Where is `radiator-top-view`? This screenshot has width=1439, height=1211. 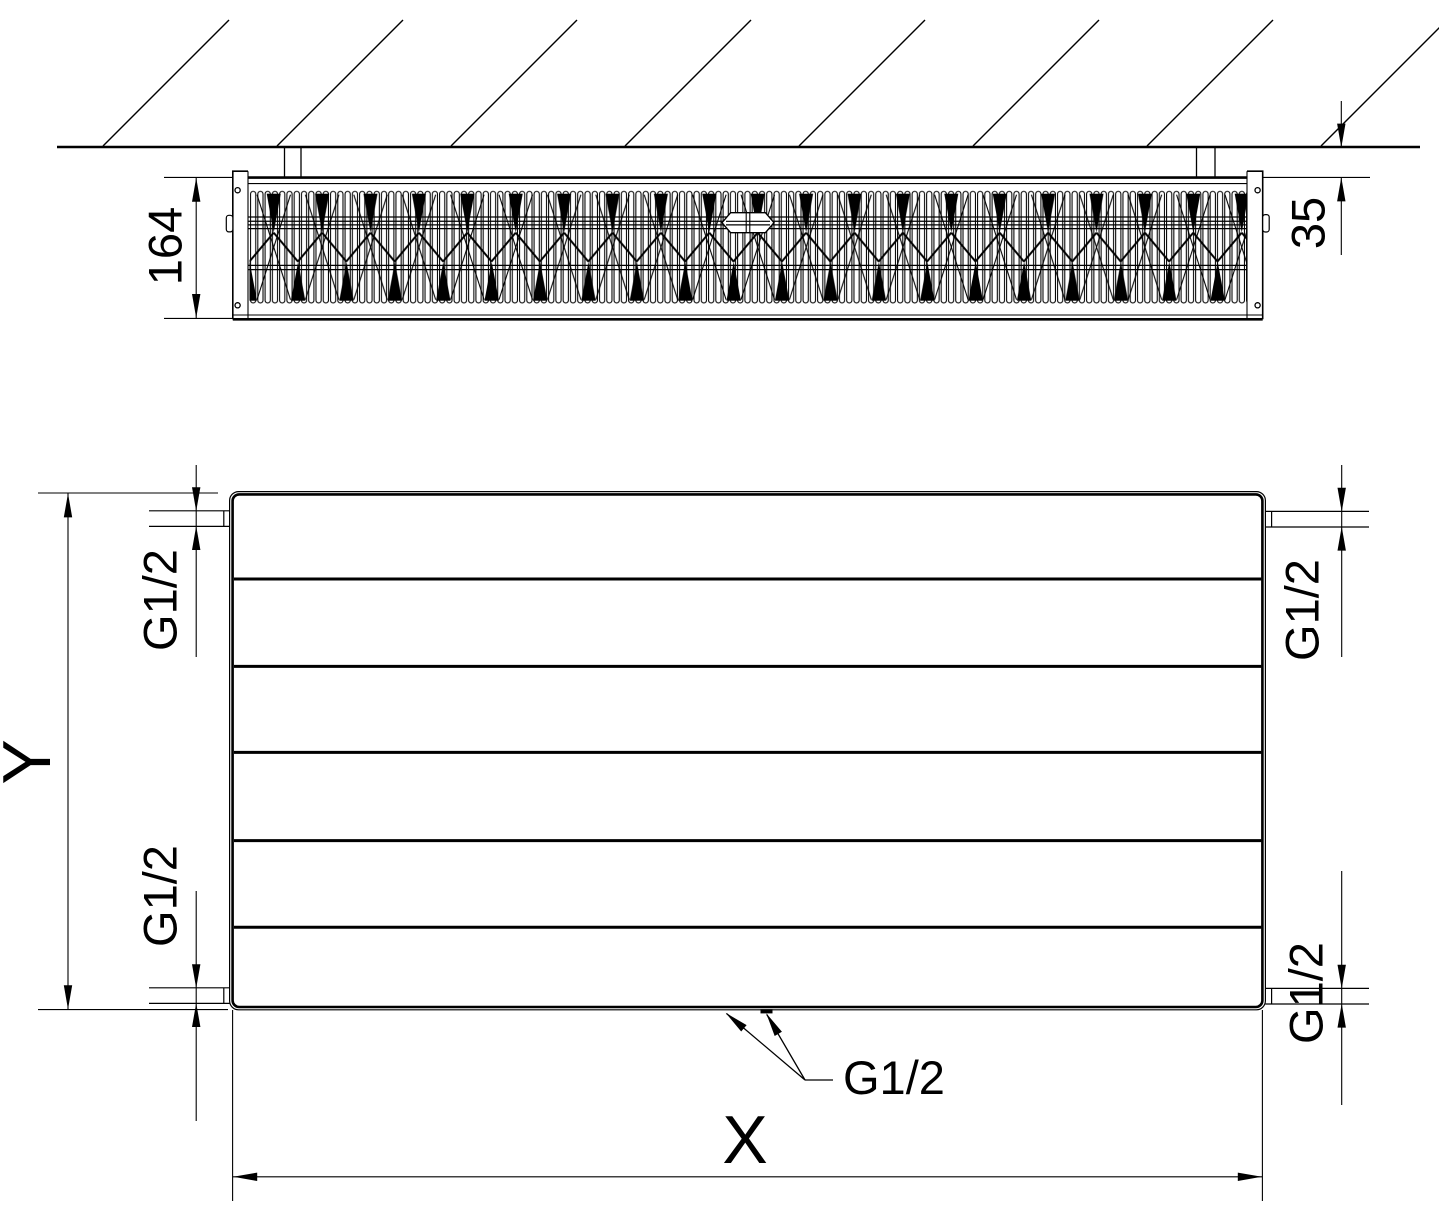 radiator-top-view is located at coordinates (747, 245).